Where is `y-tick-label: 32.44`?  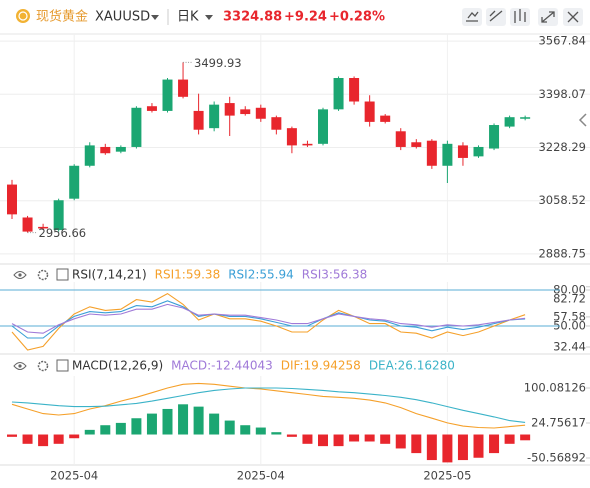
y-tick-label: 32.44 is located at coordinates (569, 347).